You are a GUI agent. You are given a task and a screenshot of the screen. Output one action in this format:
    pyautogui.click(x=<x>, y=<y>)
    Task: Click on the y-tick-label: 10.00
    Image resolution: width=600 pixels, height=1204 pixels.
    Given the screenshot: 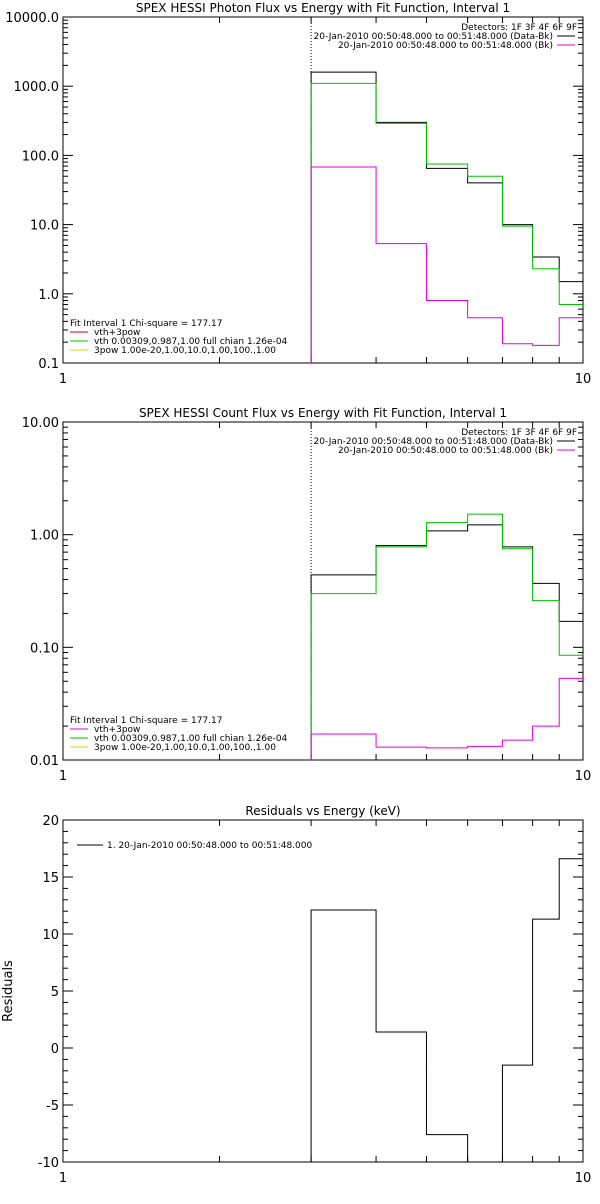 What is the action you would take?
    pyautogui.click(x=40, y=423)
    